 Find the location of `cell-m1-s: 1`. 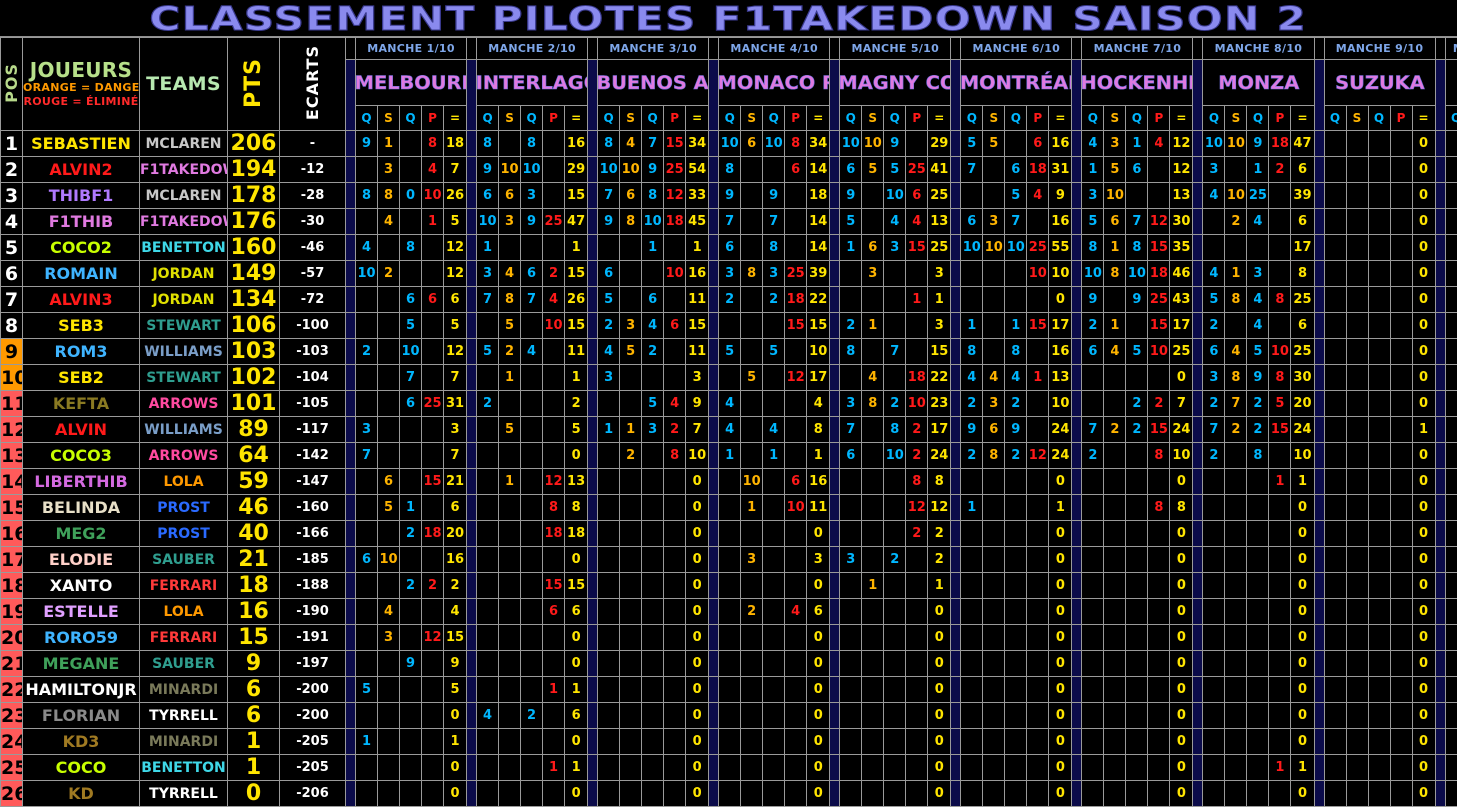

cell-m1-s: 1 is located at coordinates (389, 144).